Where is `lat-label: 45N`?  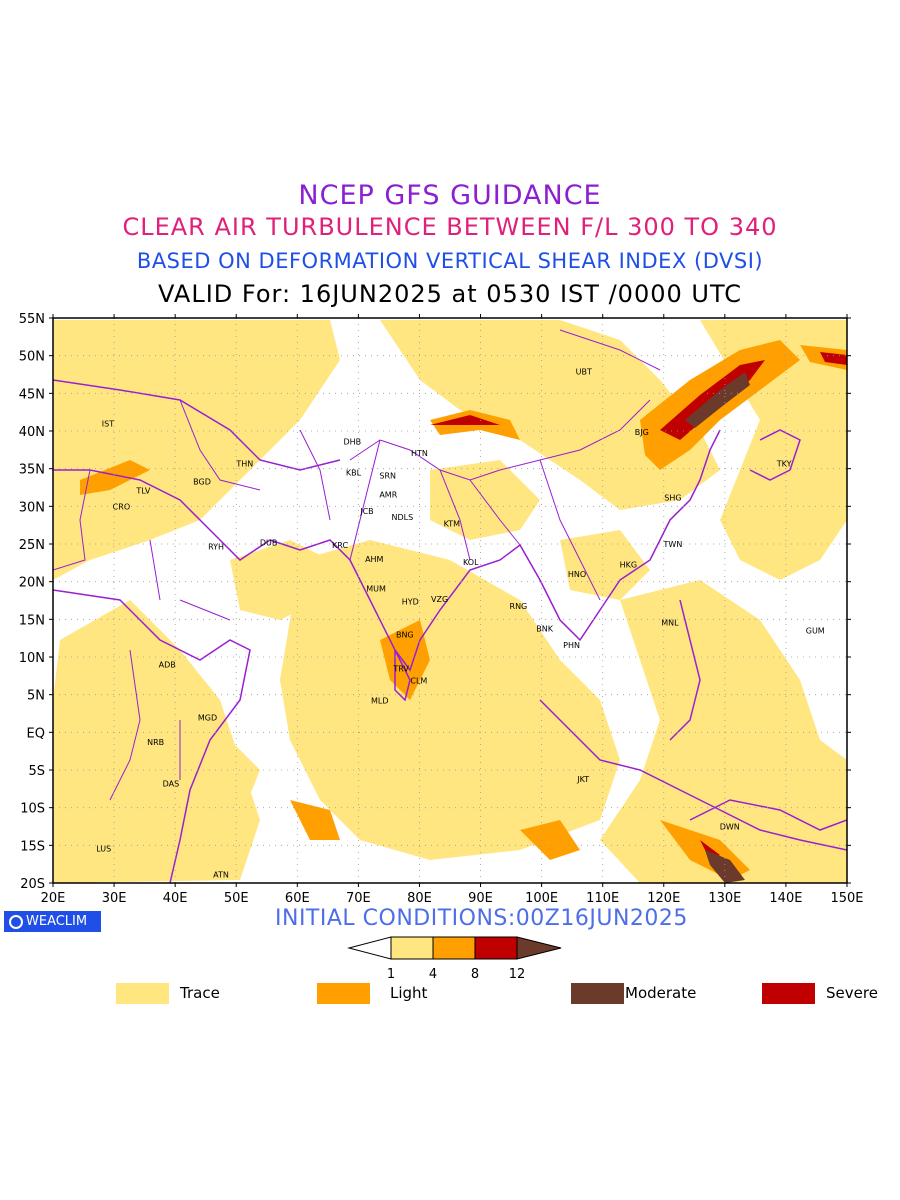
lat-label: 45N is located at coordinates (32, 394).